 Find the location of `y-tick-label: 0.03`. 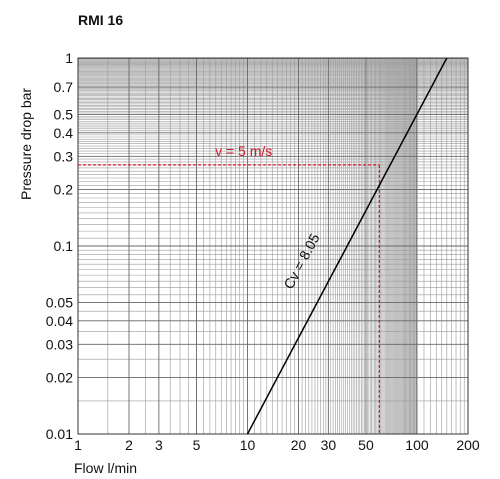

y-tick-label: 0.03 is located at coordinates (59, 344).